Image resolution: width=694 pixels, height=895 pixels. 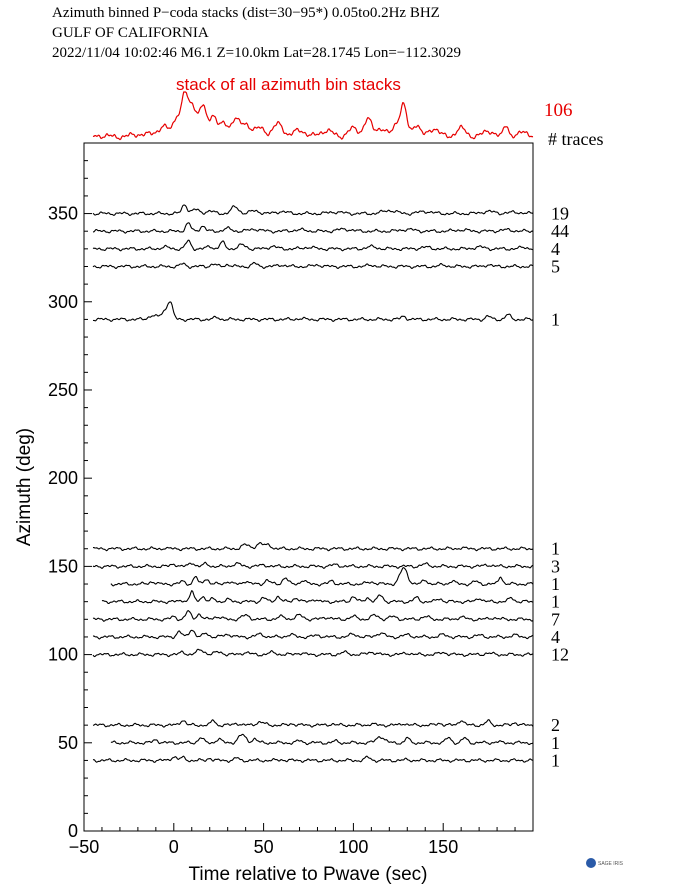 I want to click on trace-count-az-330: 4, so click(x=555, y=249).